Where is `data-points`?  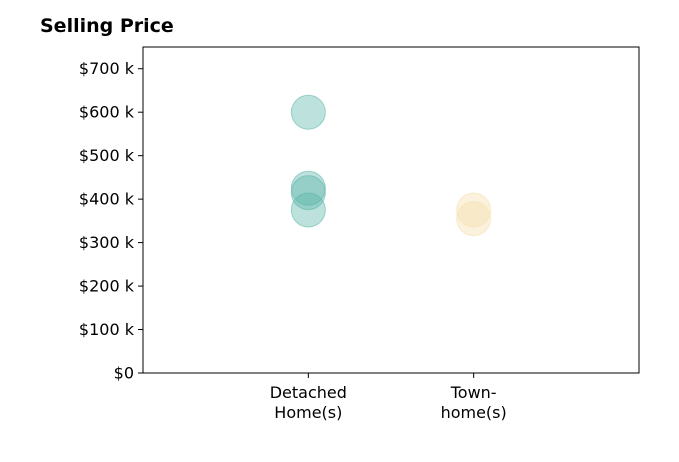
data-points is located at coordinates (391, 165).